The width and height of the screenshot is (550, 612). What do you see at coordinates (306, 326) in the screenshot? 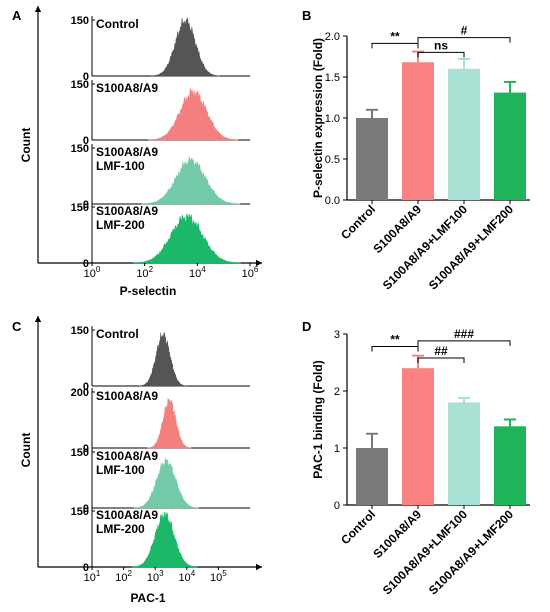
I see `panel-label-d: D` at bounding box center [306, 326].